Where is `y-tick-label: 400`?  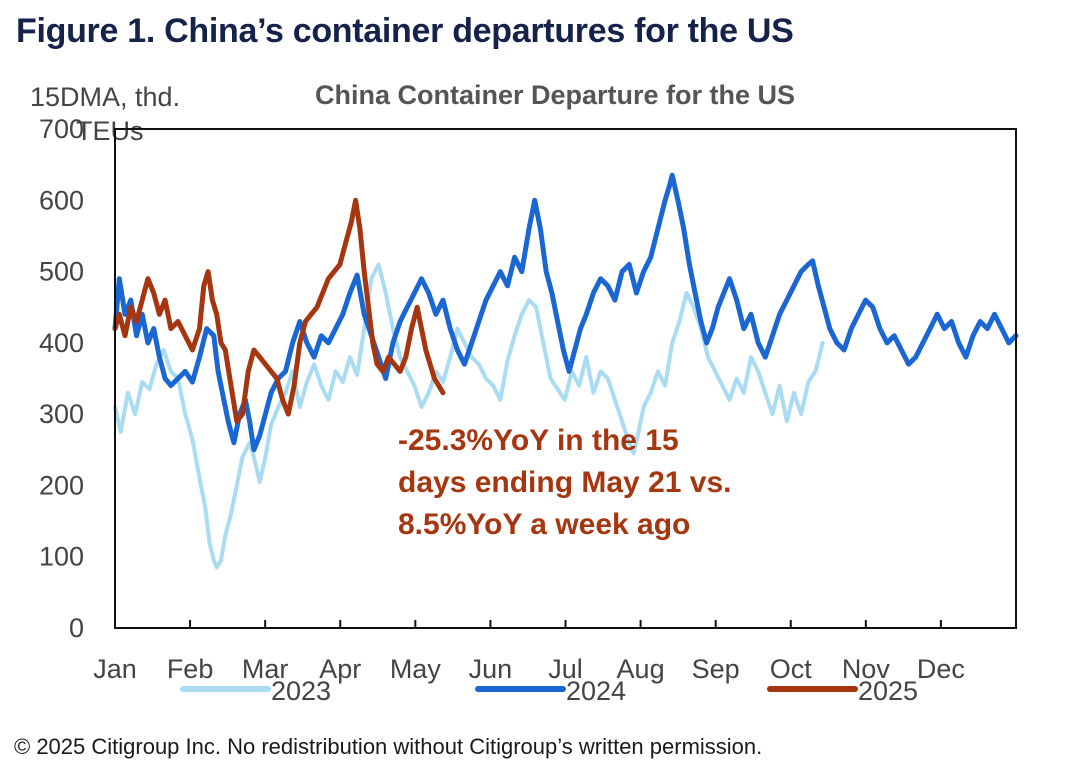
y-tick-label: 400 is located at coordinates (61, 343).